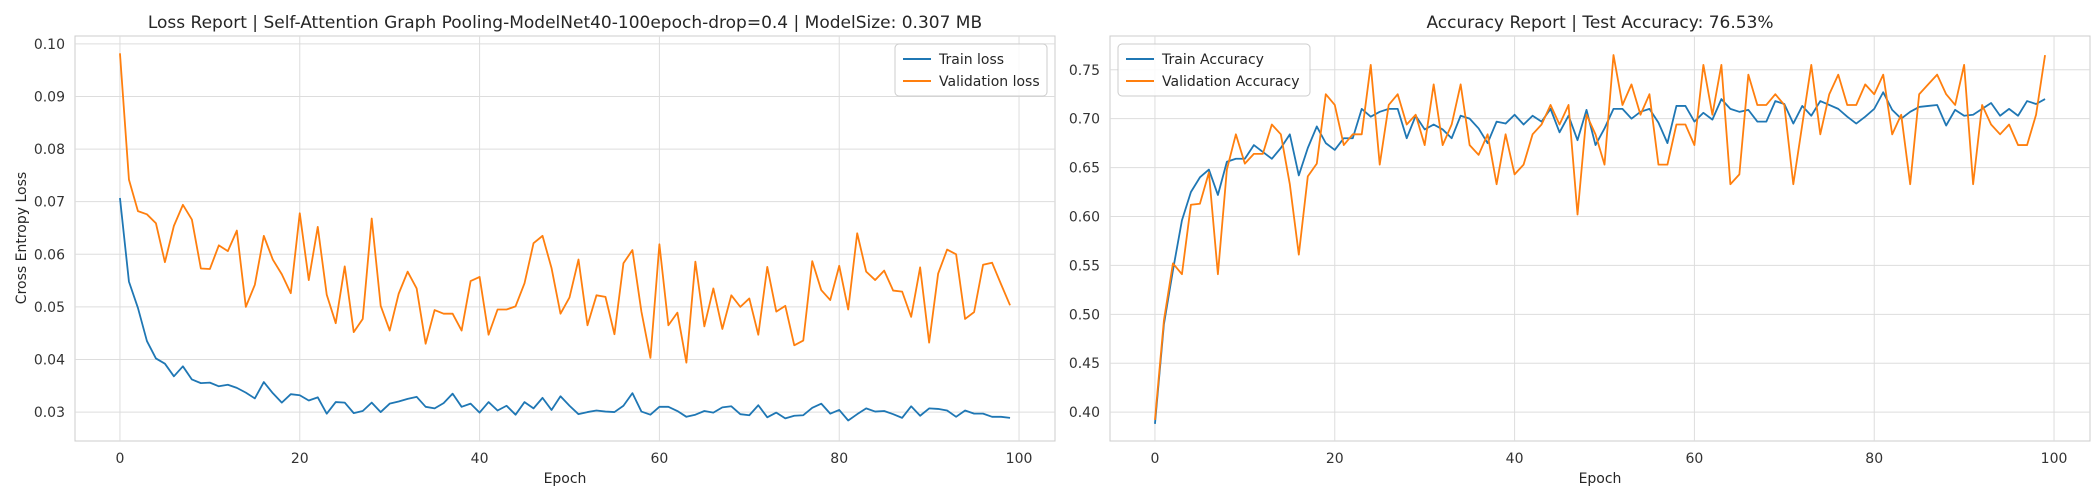 The image size is (2100, 500). What do you see at coordinates (300, 459) in the screenshot?
I see `loss-x-tick-label: 20` at bounding box center [300, 459].